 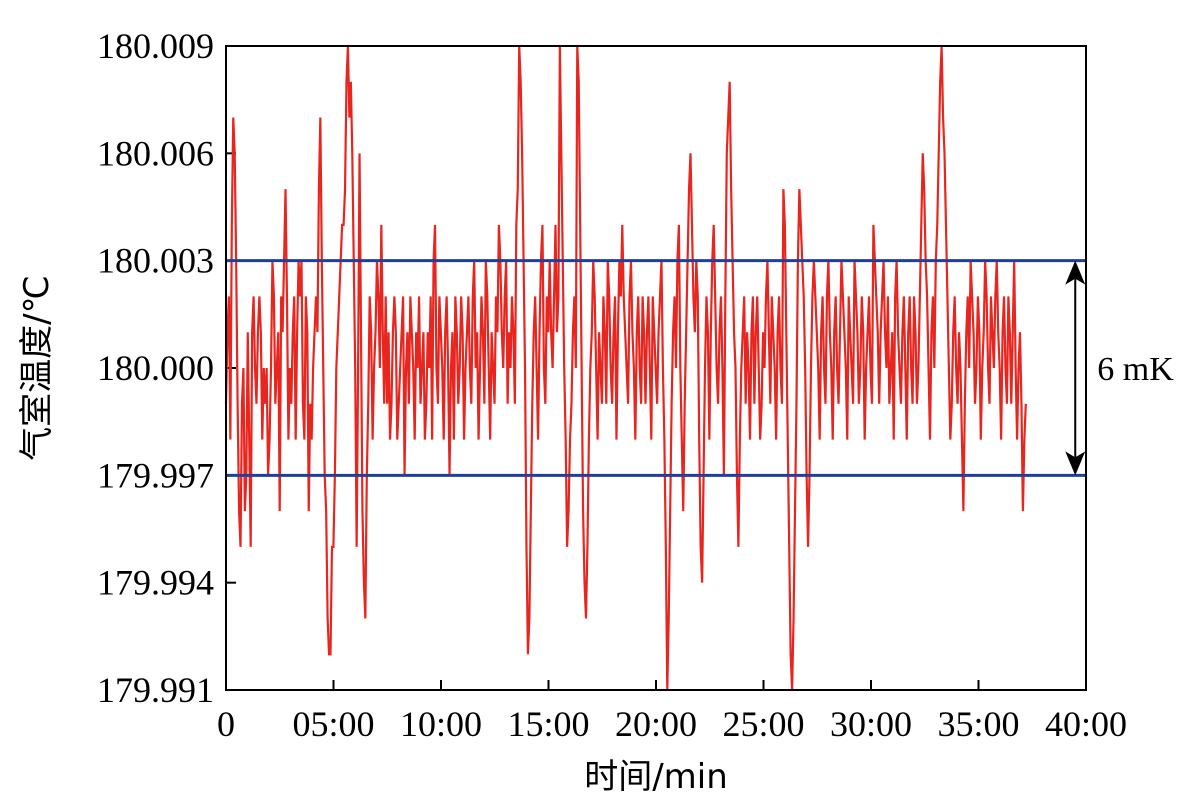 What do you see at coordinates (155, 690) in the screenshot?
I see `y-tick-label: 179.991` at bounding box center [155, 690].